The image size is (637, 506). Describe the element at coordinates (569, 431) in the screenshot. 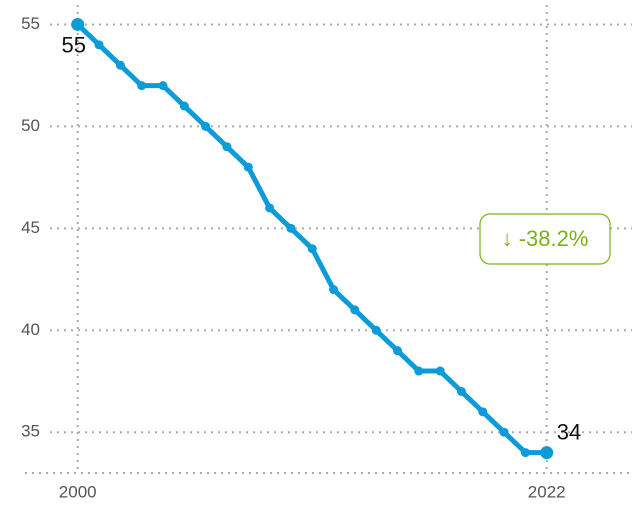

I see `data-label: 34` at that location.